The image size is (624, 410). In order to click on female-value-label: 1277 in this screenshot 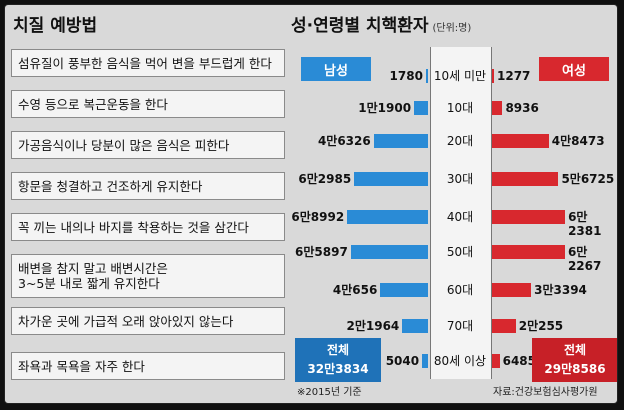, I will do `click(514, 76)`.